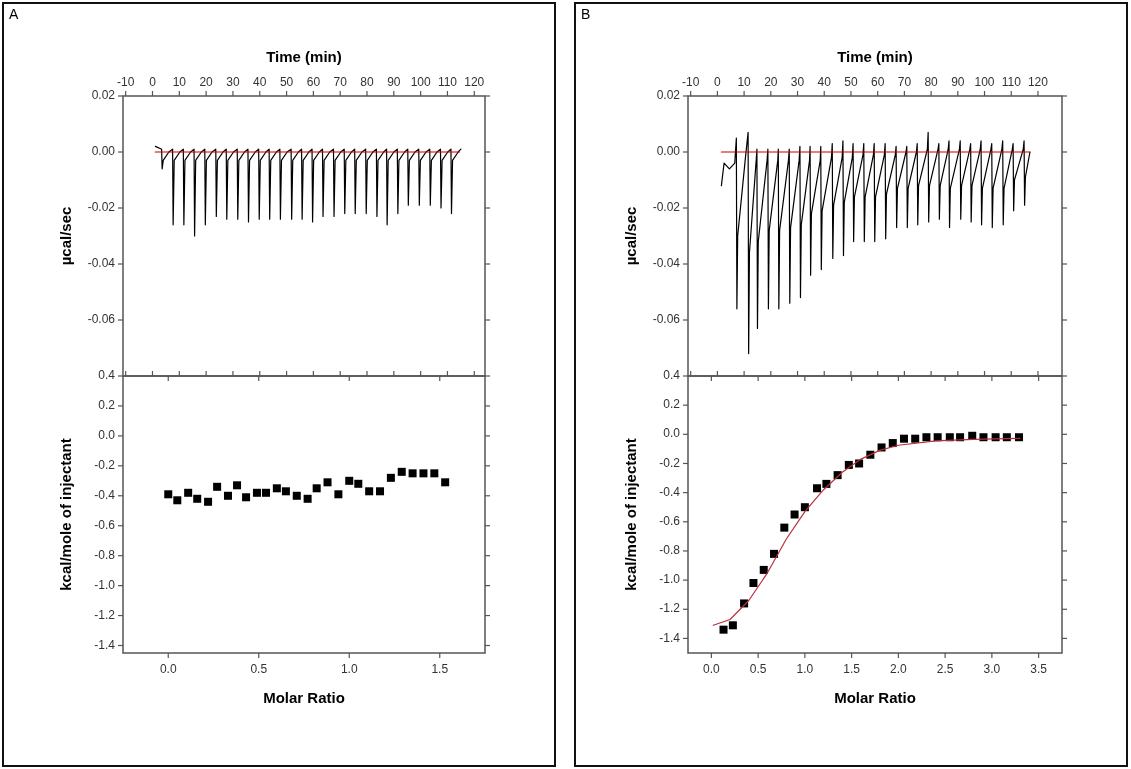 The width and height of the screenshot is (1131, 769). Describe the element at coordinates (945, 669) in the screenshot. I see `x-tick-label: 2.5` at that location.